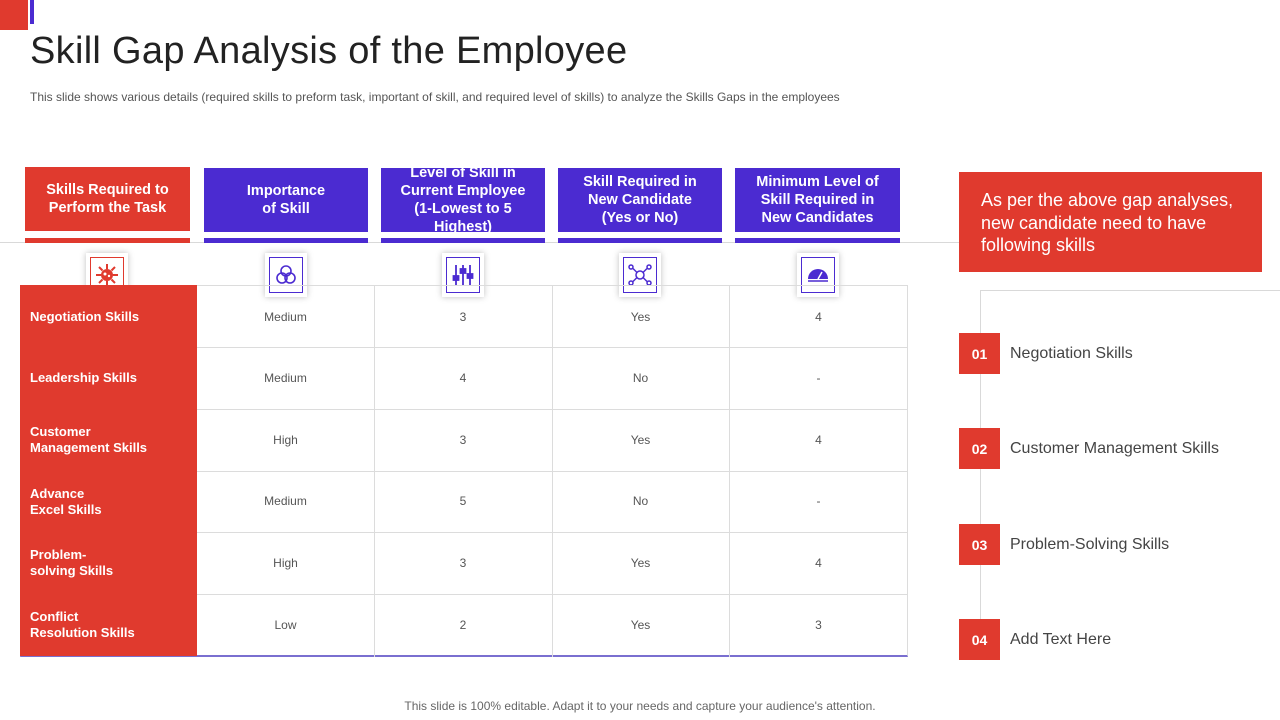  I want to click on cell-minimum: 3, so click(818, 625).